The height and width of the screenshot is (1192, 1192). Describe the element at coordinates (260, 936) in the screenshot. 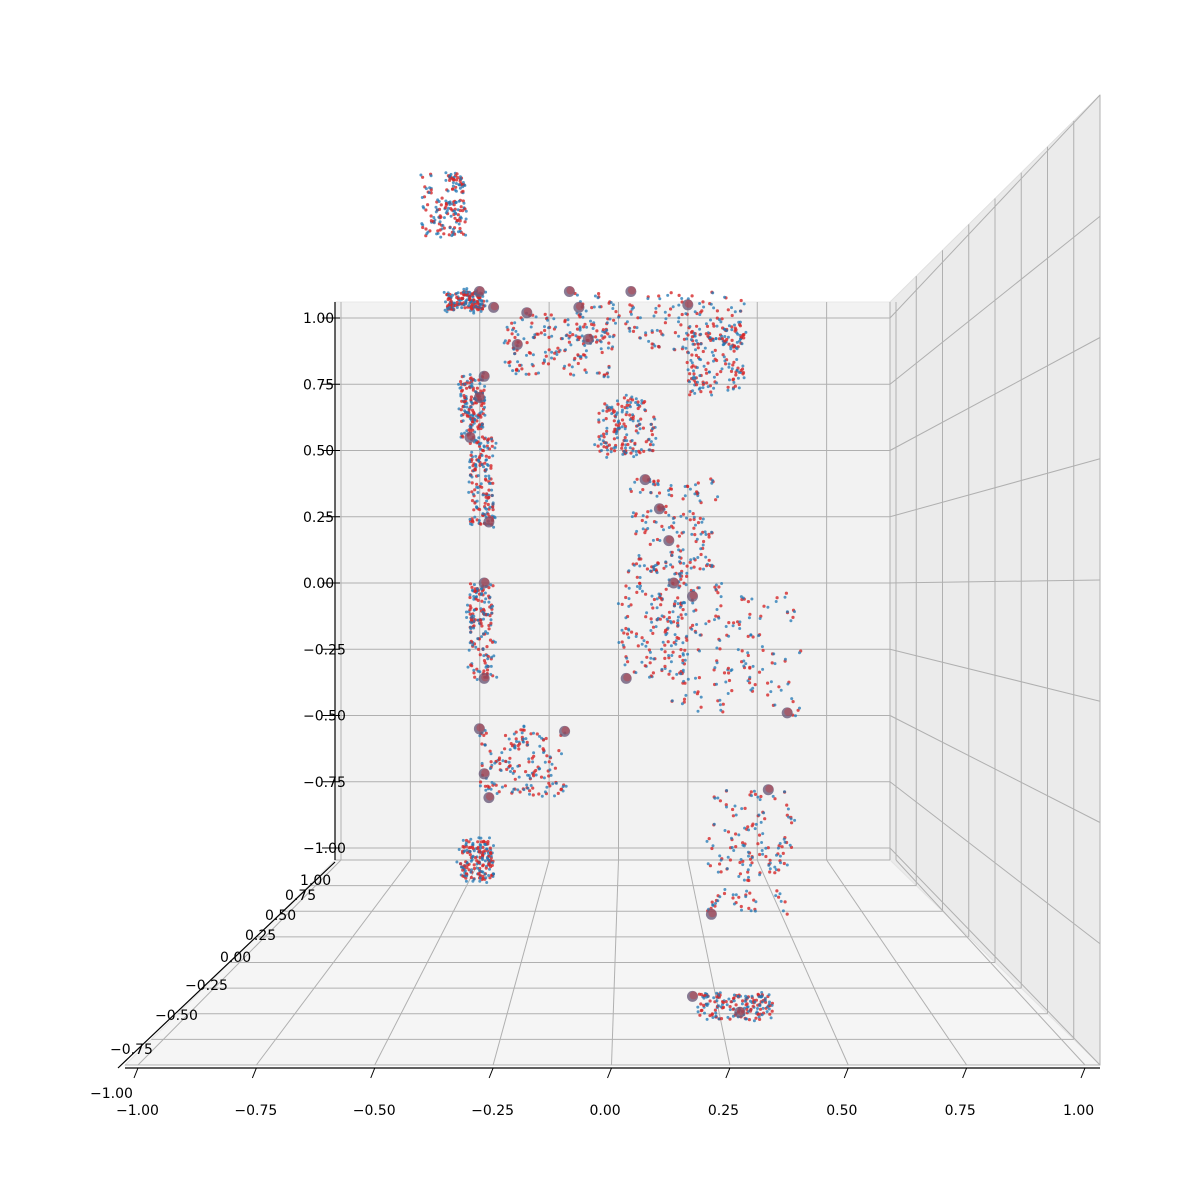

I see `y-tick-label-5: 0.25` at that location.